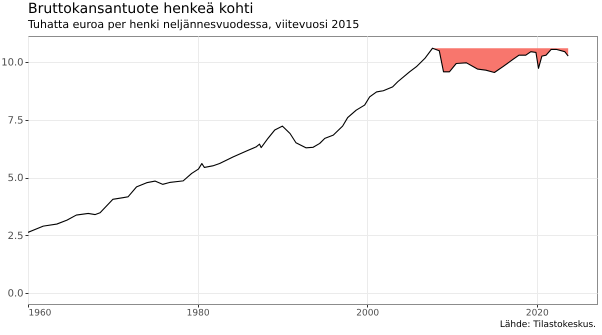  Describe the element at coordinates (16, 178) in the screenshot. I see `y-tick-label: 5.0` at that location.